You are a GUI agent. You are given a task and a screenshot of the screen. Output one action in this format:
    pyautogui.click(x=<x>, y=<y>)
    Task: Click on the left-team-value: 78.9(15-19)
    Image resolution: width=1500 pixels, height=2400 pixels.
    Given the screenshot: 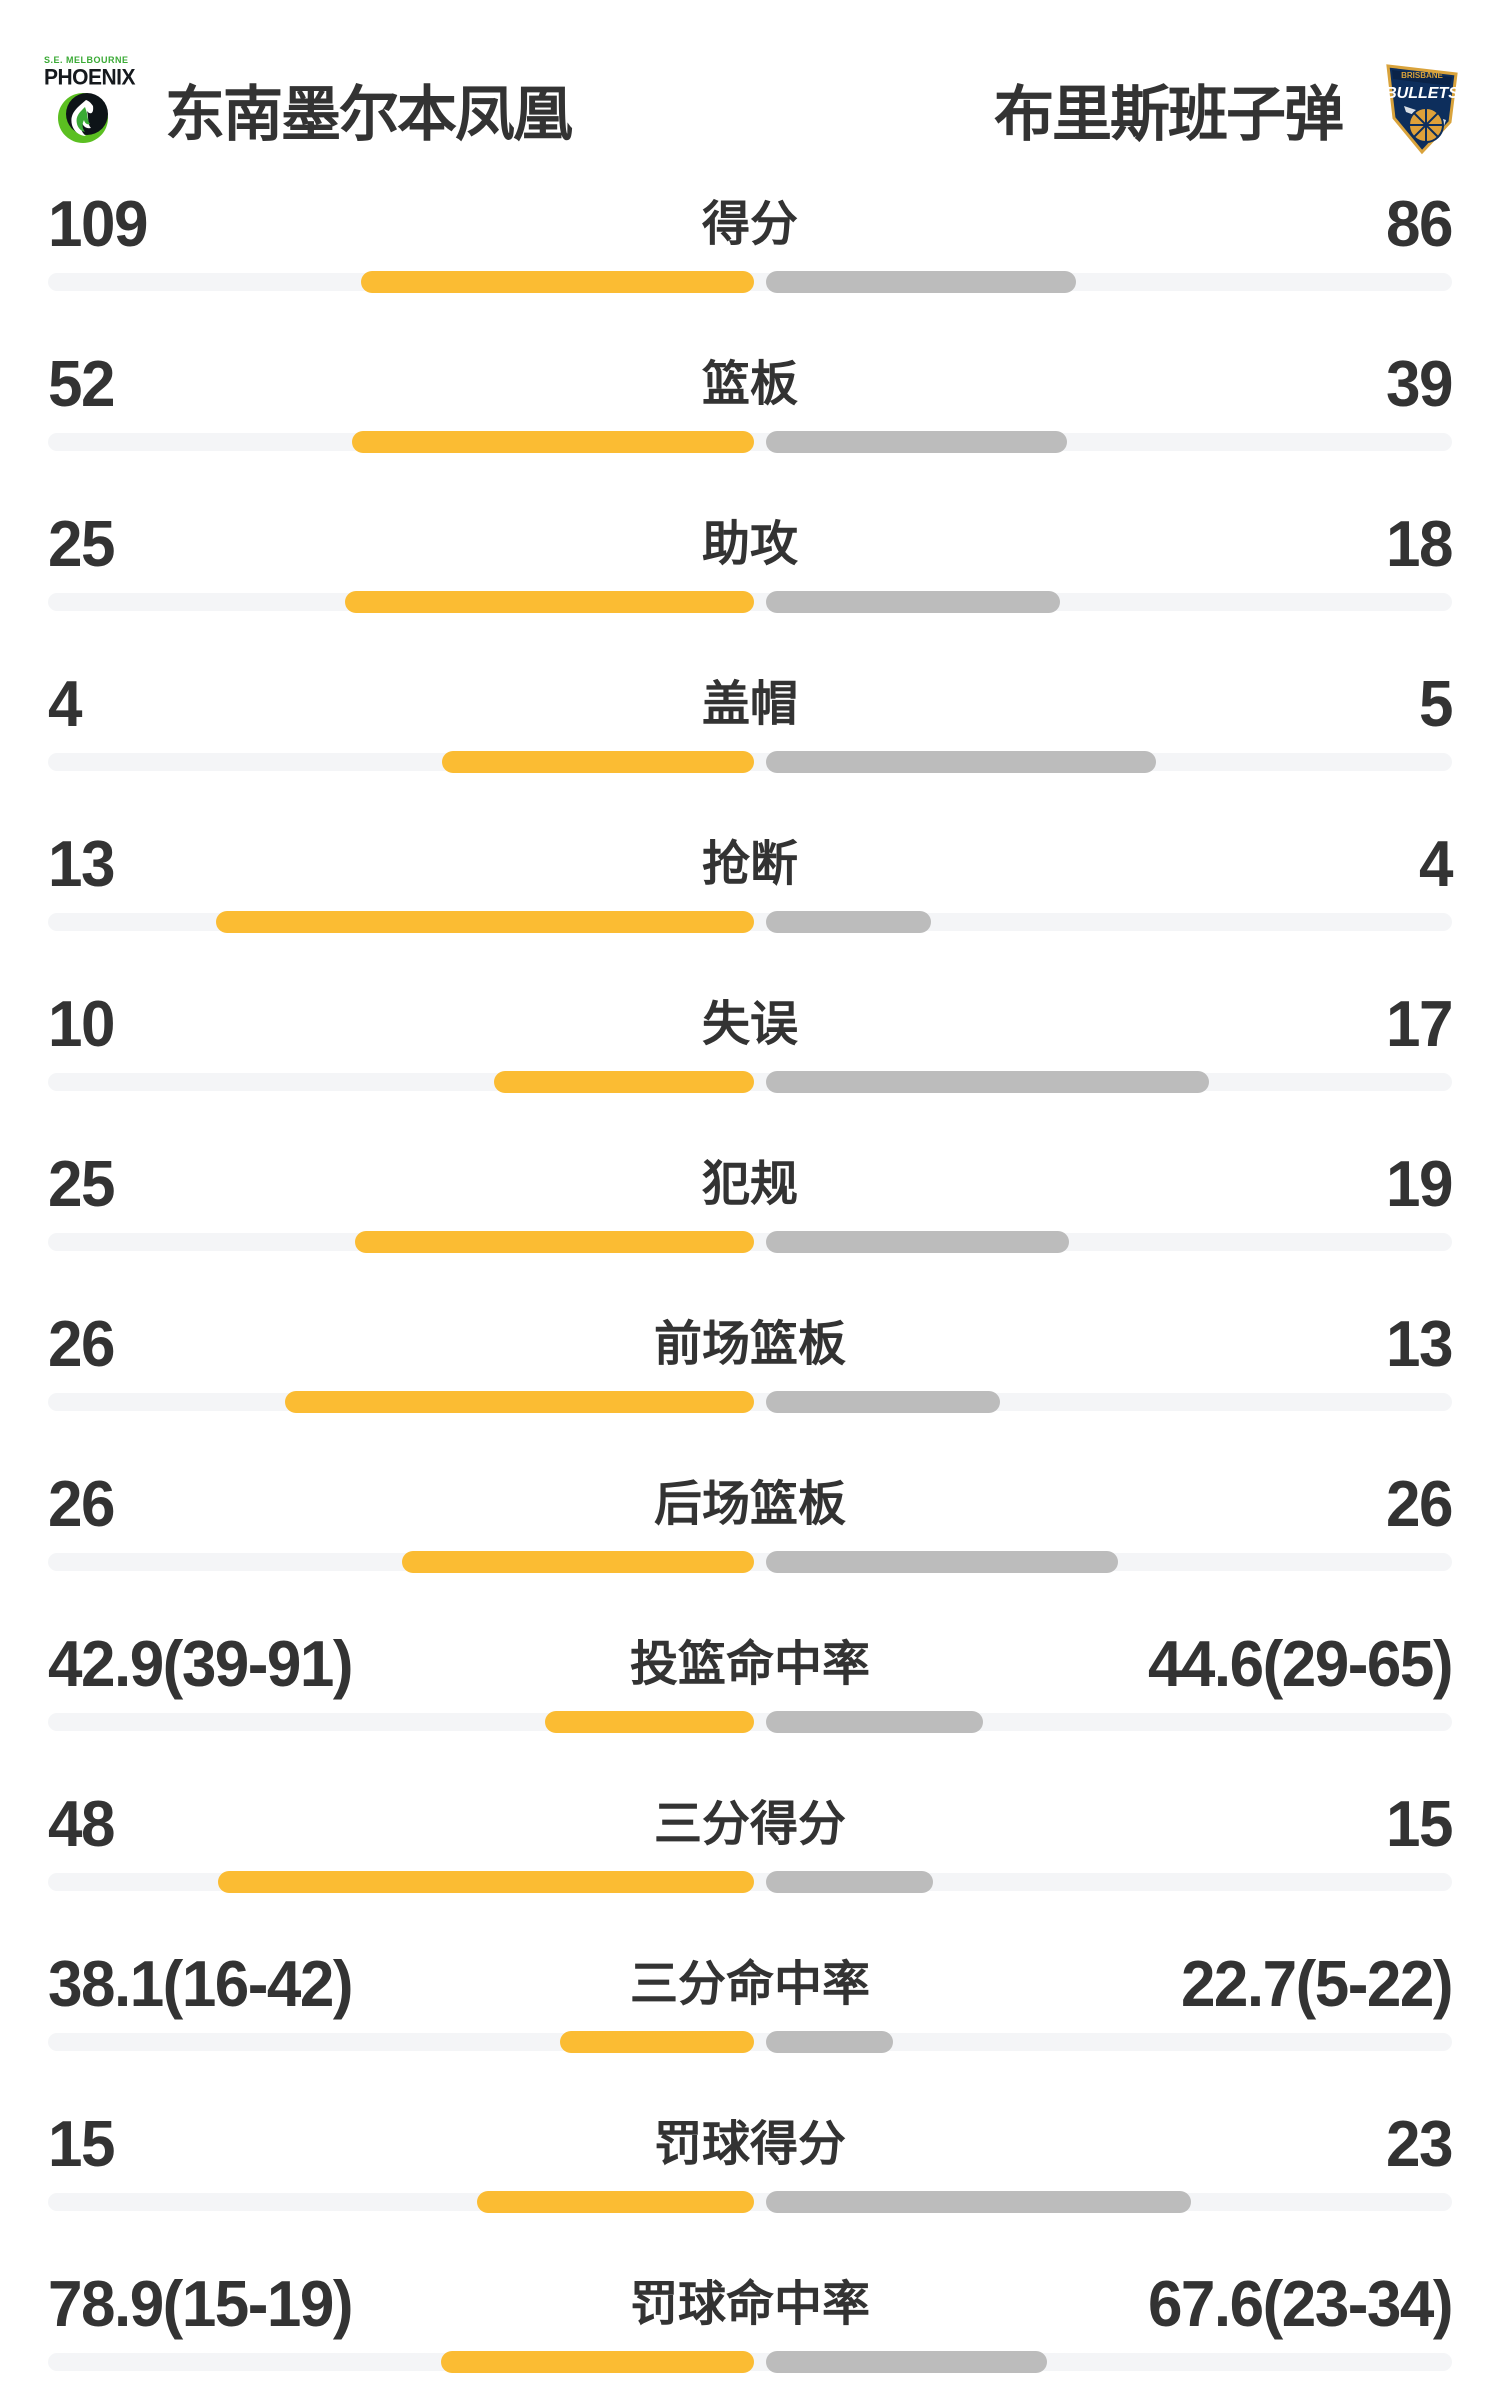 What is the action you would take?
    pyautogui.click(x=201, y=2304)
    